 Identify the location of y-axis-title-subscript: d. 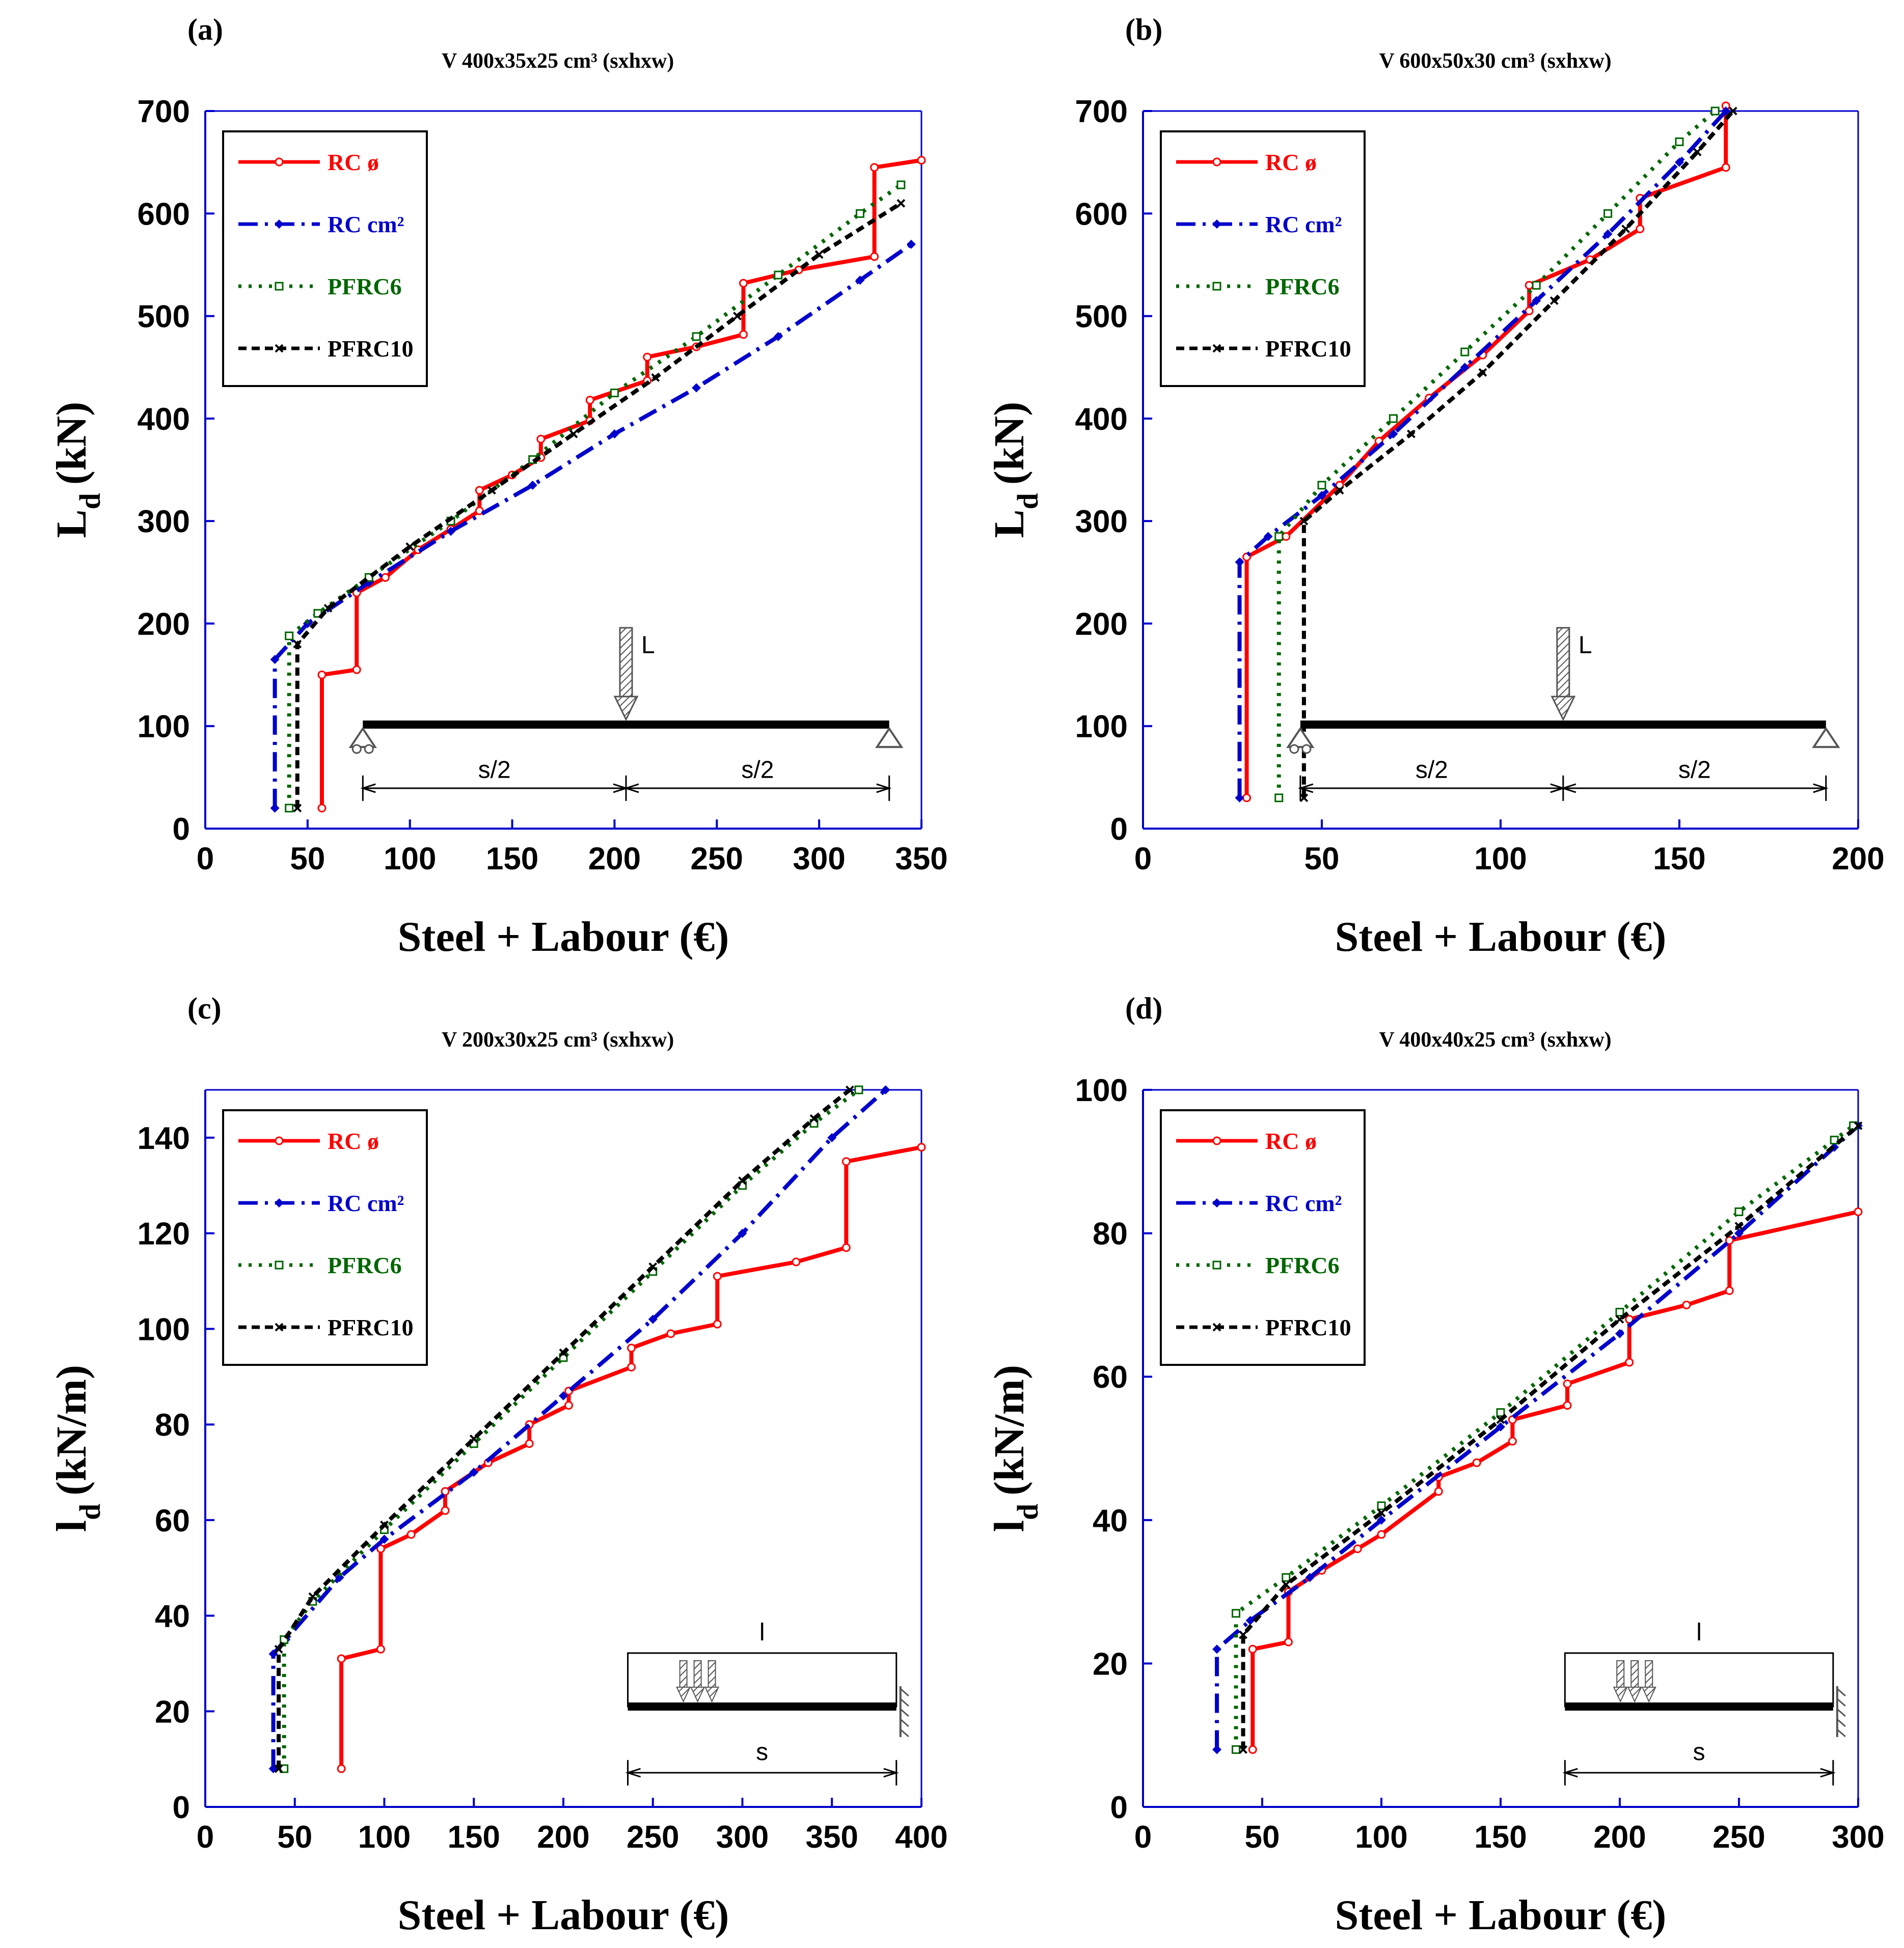
(89, 1512).